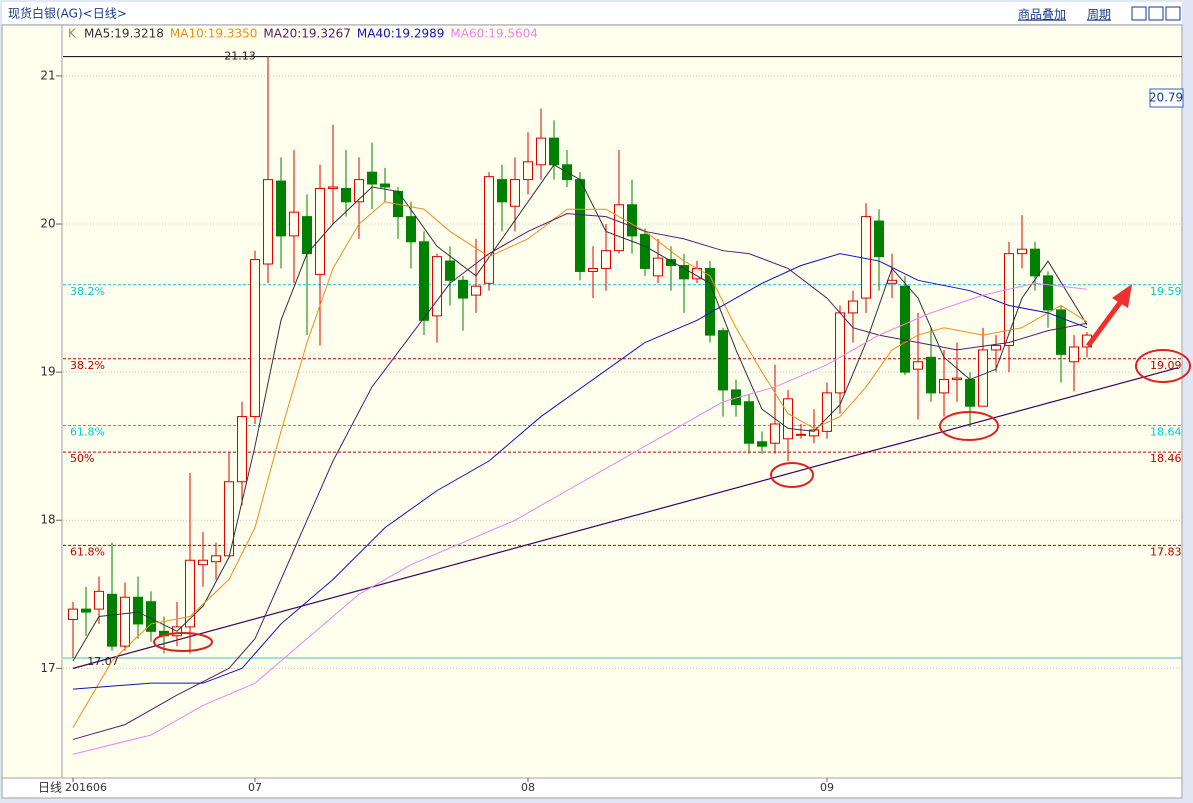  Describe the element at coordinates (401, 34) in the screenshot. I see `legend-entry: MA40:19.2989` at that location.